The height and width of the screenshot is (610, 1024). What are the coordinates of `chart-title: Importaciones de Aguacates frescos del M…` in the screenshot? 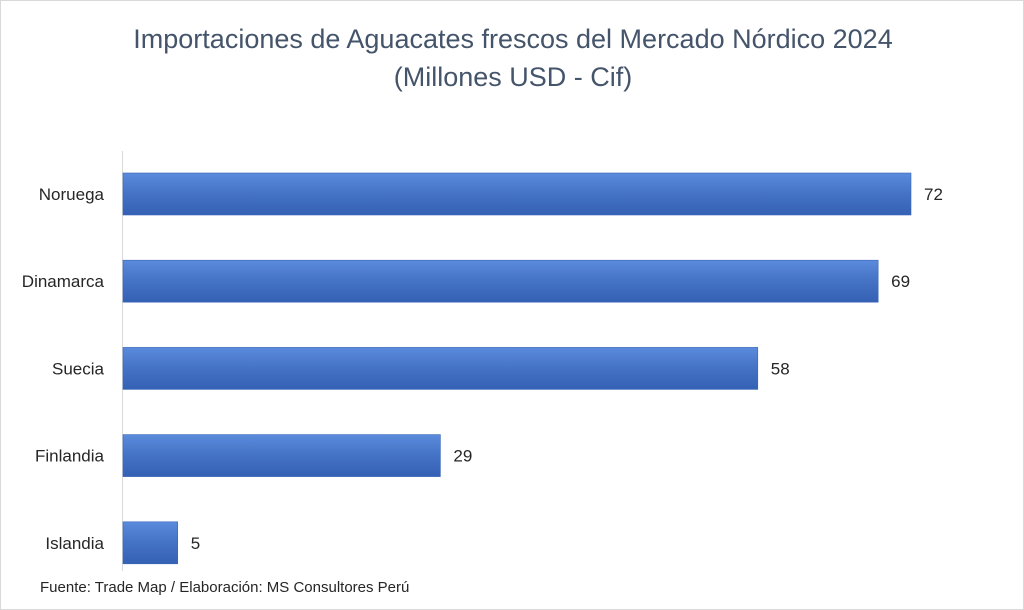 It's located at (512, 39).